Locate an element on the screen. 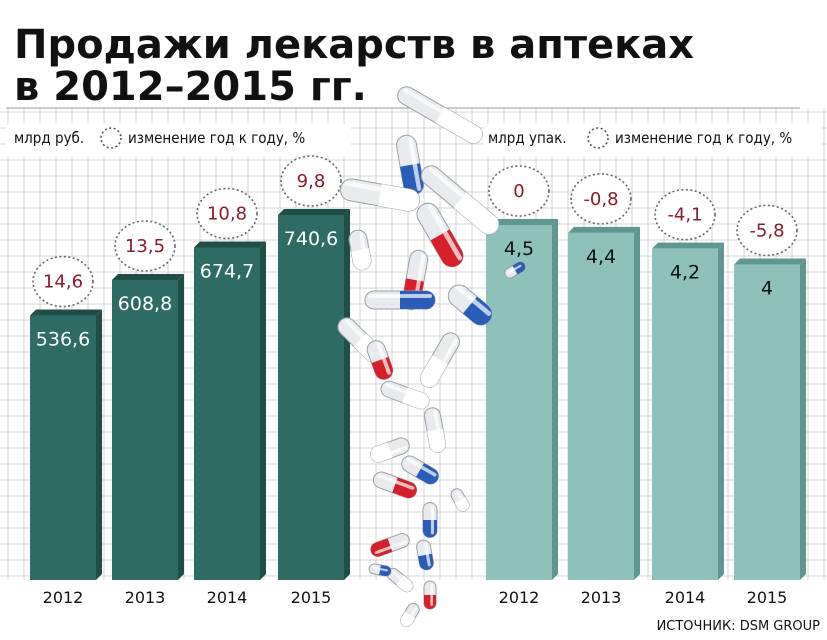  left-legend-circle-icon is located at coordinates (111, 138).